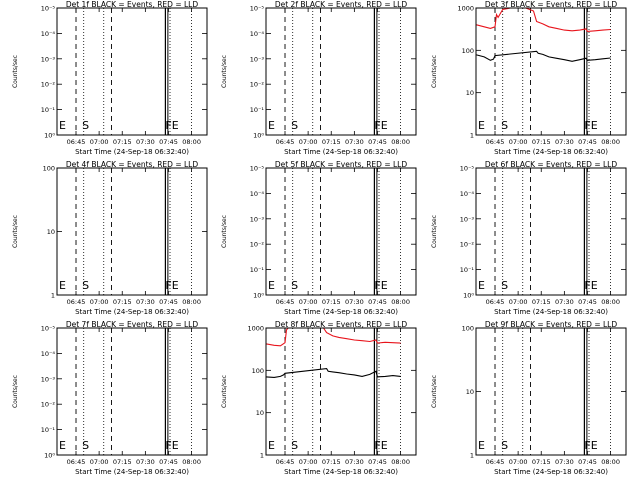  What do you see at coordinates (132, 4) in the screenshot?
I see `chart-title: Det 1f BLACK = Events, RED = LLD` at bounding box center [132, 4].